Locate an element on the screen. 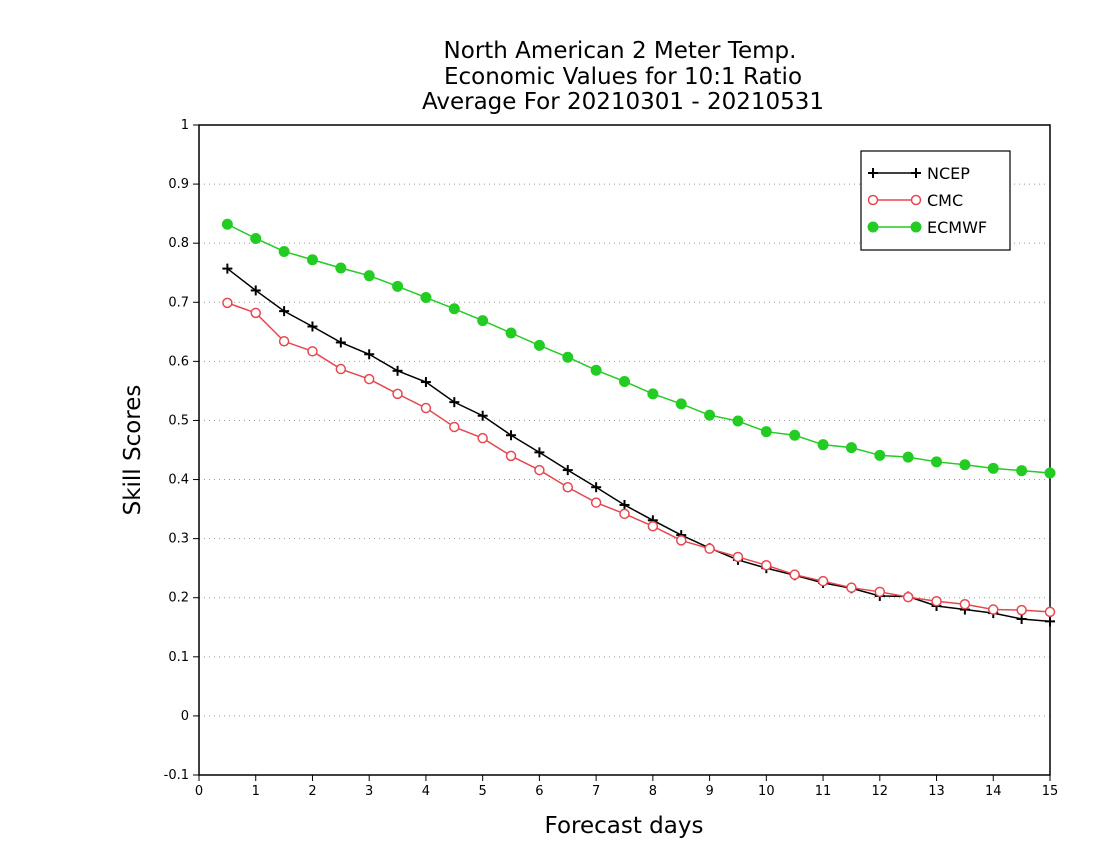  y-tick-label: 0.2 is located at coordinates (178, 598).